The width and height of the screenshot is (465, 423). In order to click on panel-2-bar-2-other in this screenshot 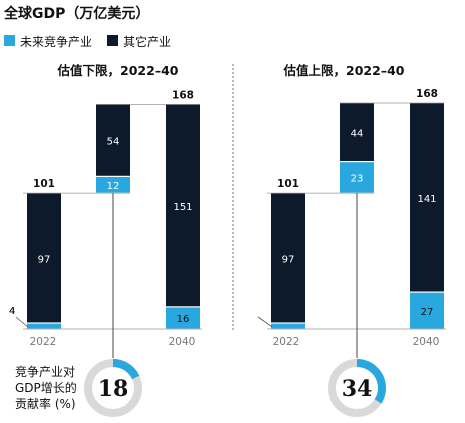, I will do `click(357, 132)`.